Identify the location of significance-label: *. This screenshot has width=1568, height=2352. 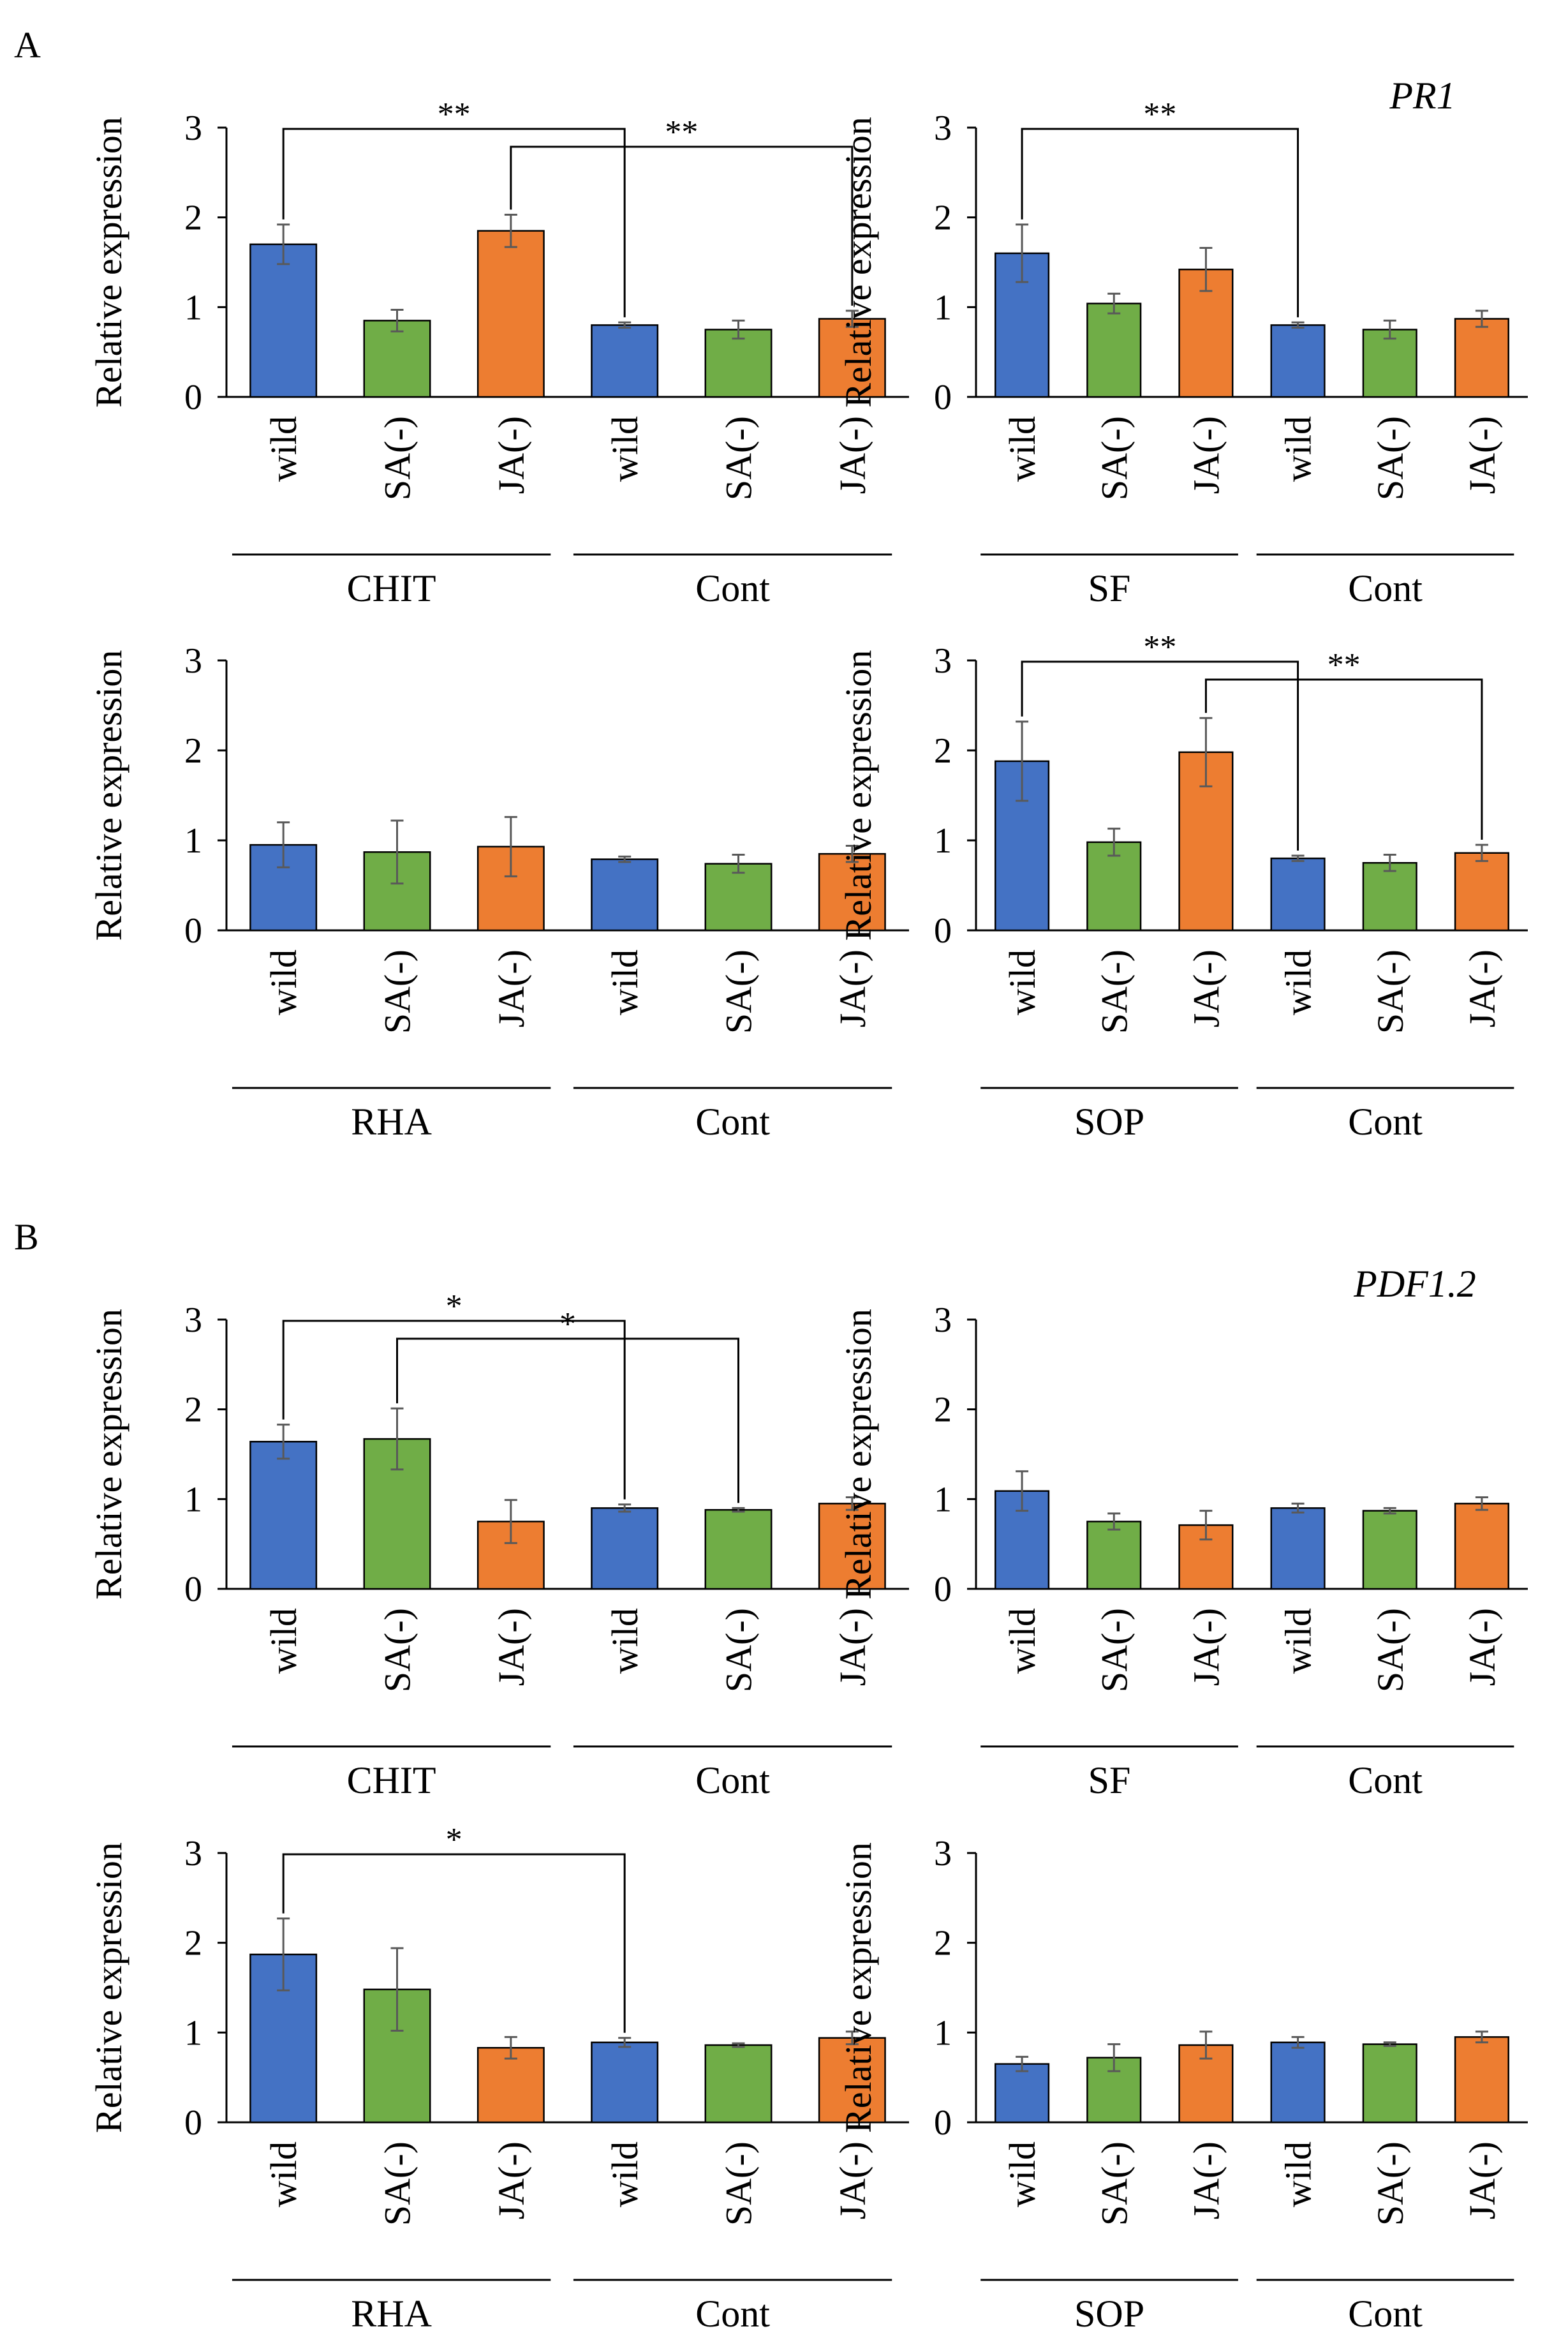
(454, 1306).